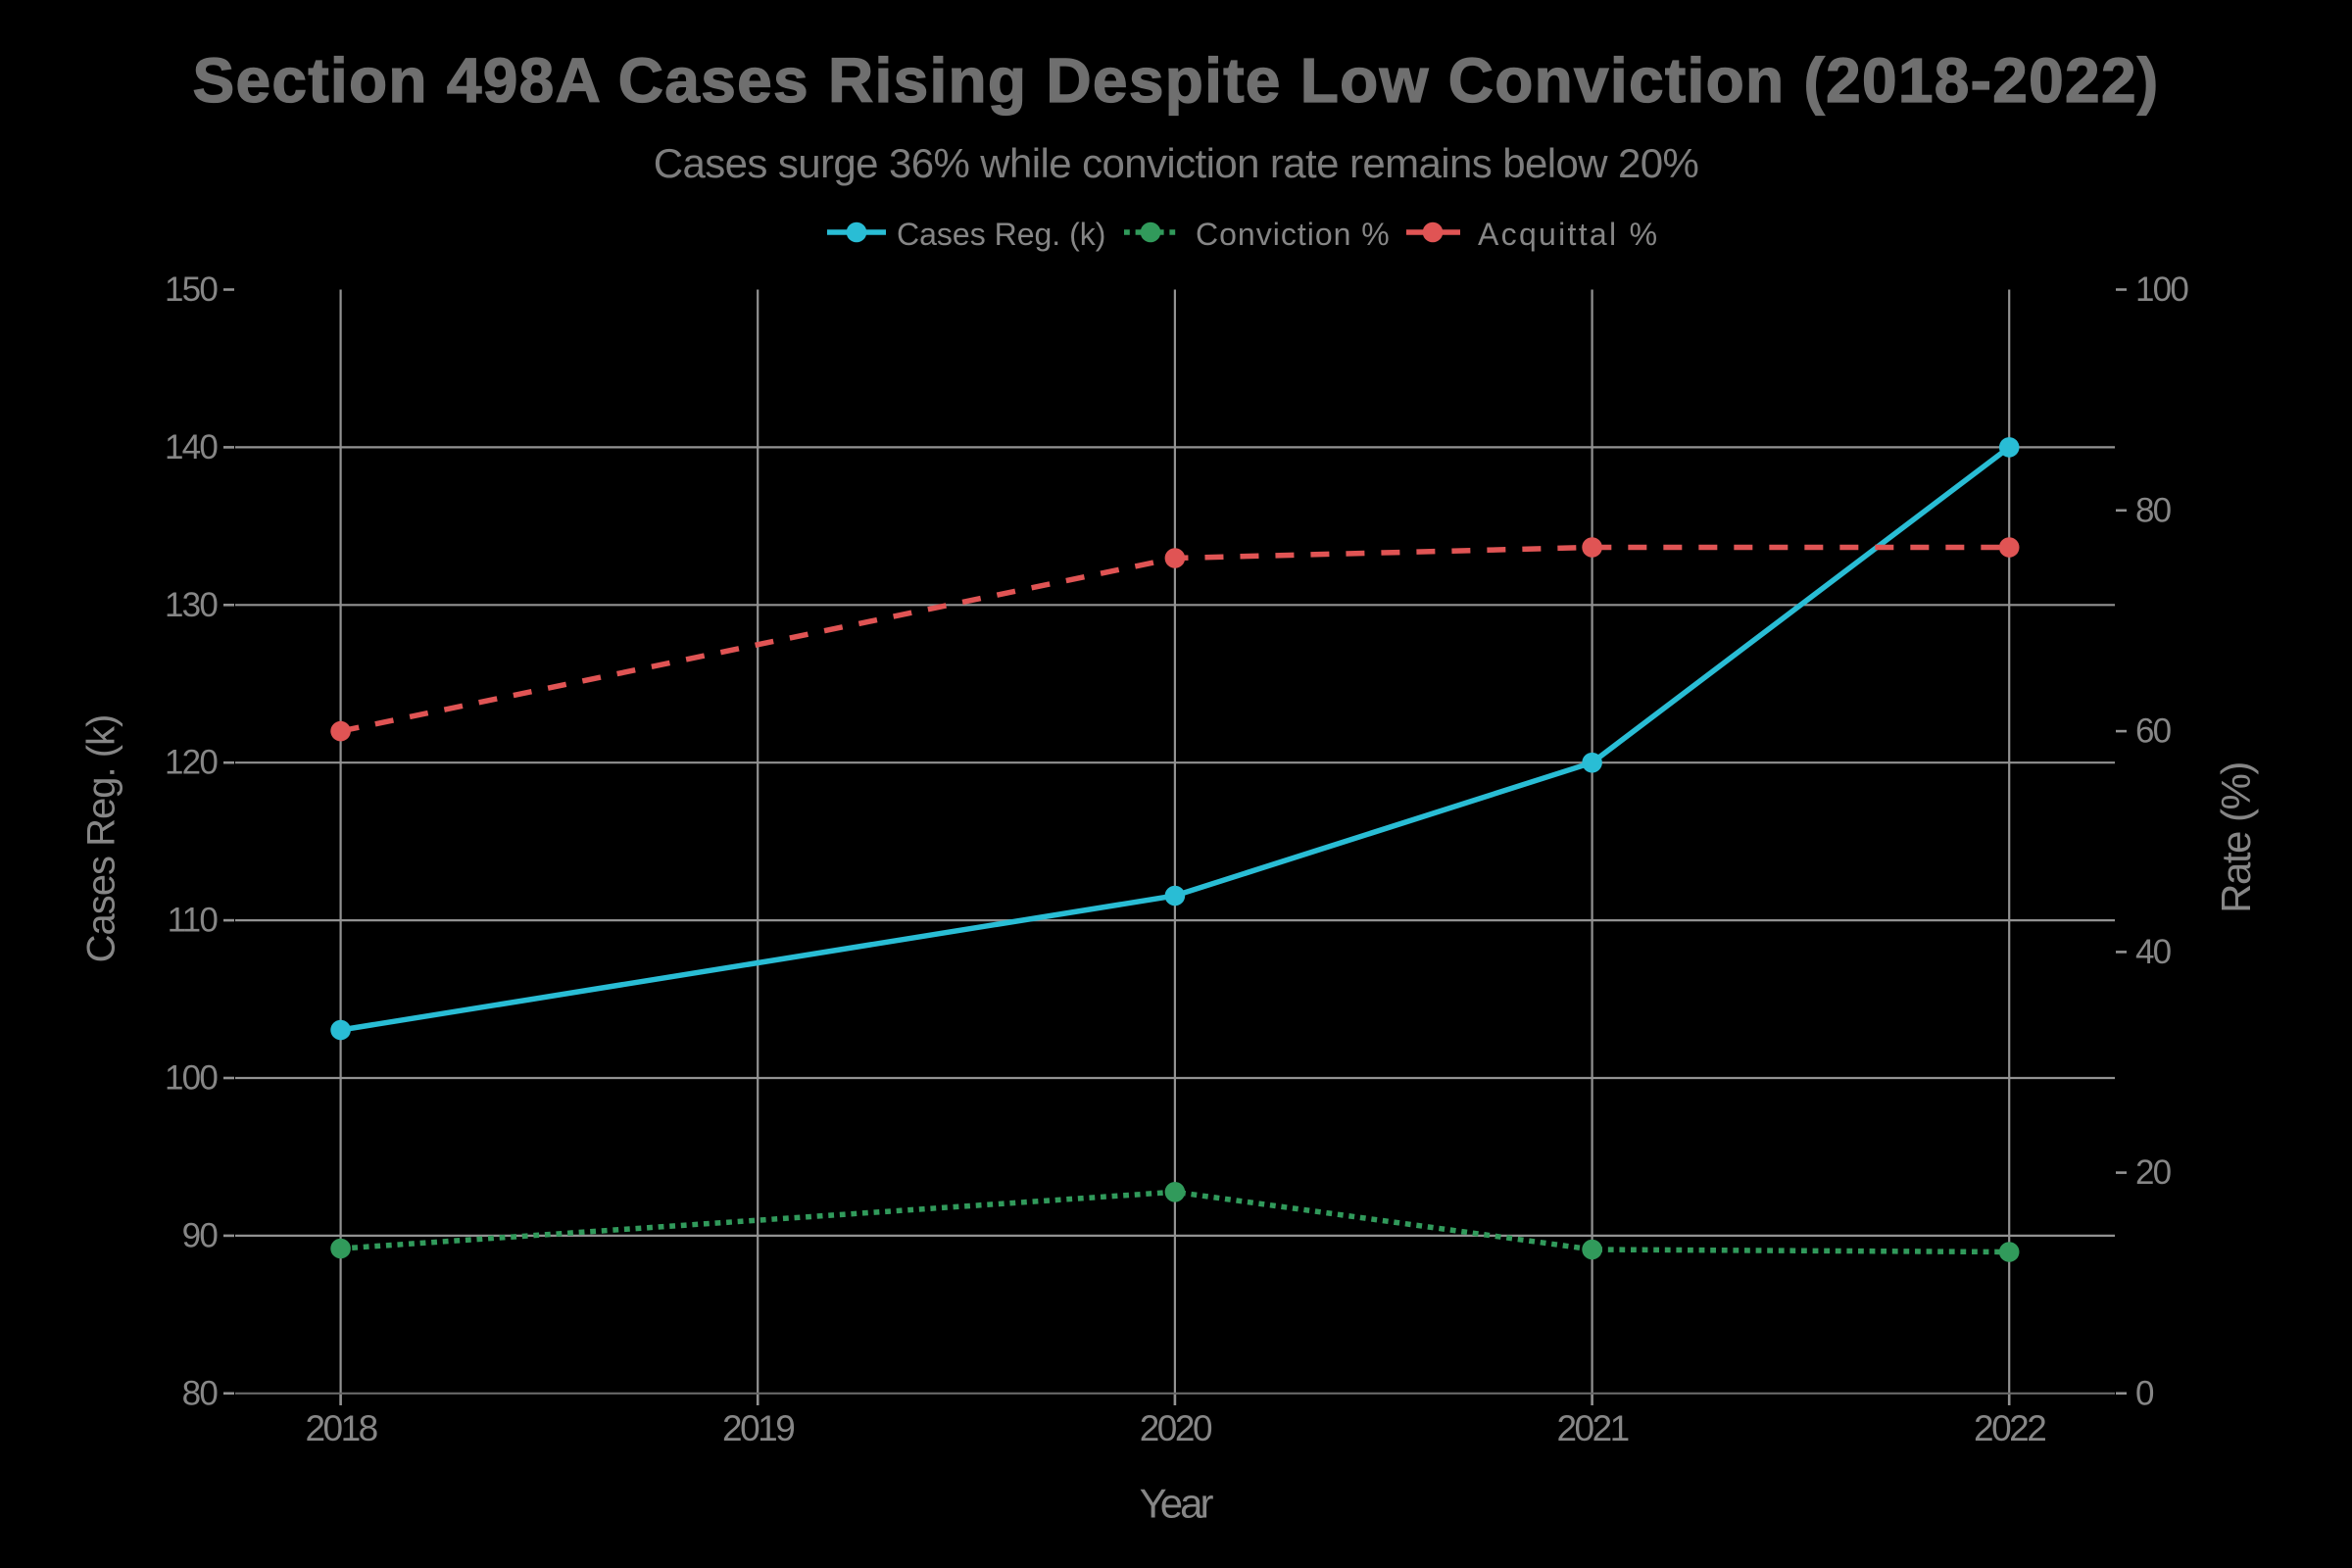 This screenshot has width=2352, height=1568. Describe the element at coordinates (191, 763) in the screenshot. I see `svg-text: 120` at that location.